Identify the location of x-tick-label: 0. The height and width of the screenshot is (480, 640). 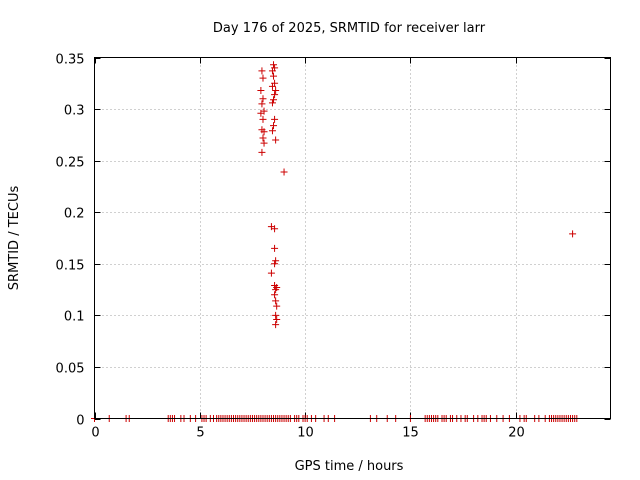
(95, 433).